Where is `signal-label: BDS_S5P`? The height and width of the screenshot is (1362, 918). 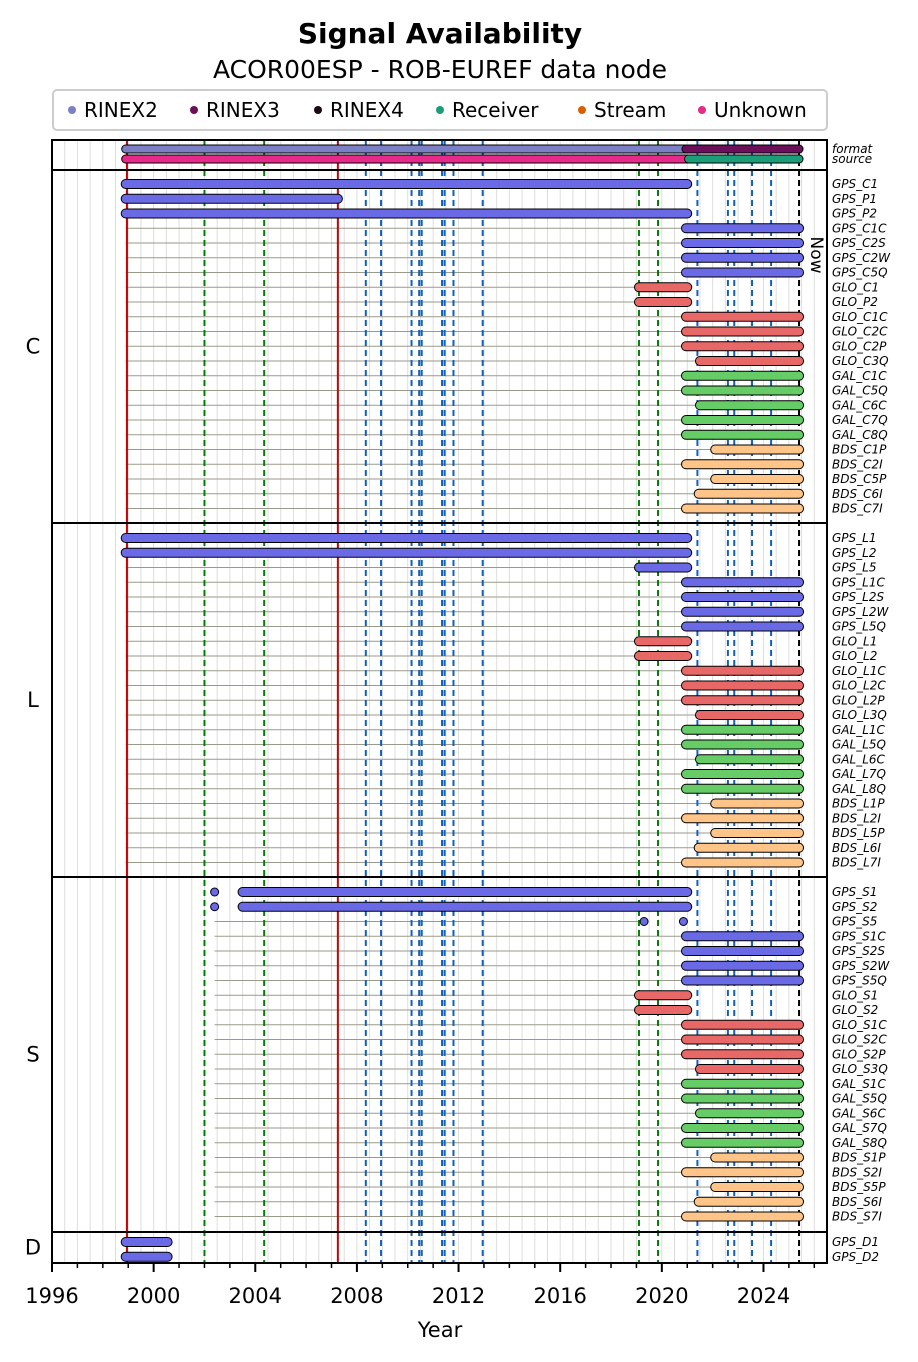 signal-label: BDS_S5P is located at coordinates (859, 1187).